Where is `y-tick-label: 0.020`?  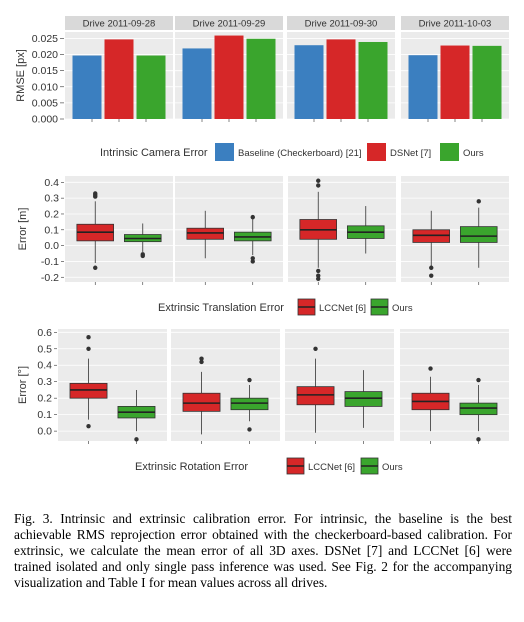 y-tick-label: 0.020 is located at coordinates (45, 55).